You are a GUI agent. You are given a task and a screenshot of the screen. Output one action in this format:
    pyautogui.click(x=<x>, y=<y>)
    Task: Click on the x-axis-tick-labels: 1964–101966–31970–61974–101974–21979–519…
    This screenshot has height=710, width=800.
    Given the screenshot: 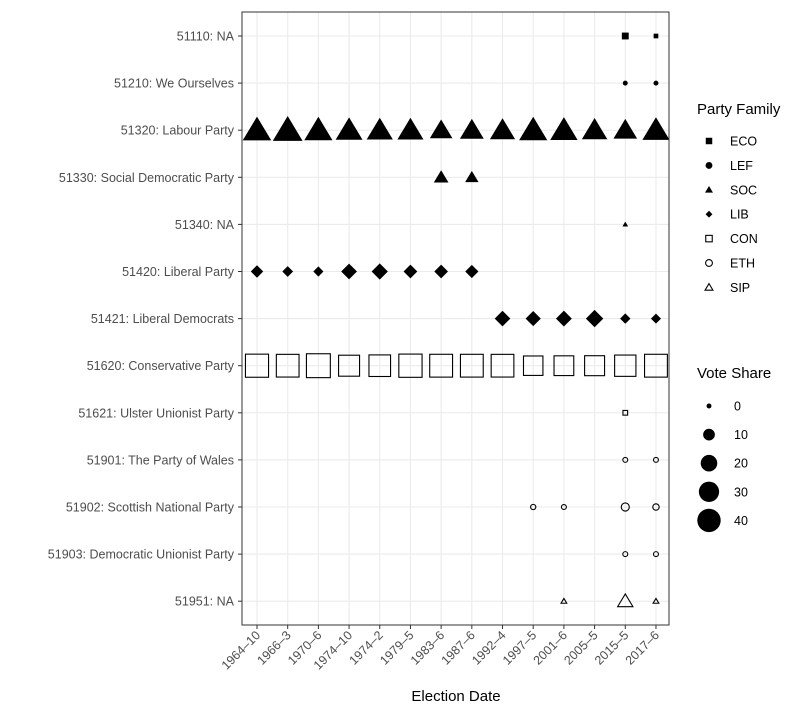 What is the action you would take?
    pyautogui.click(x=440, y=649)
    